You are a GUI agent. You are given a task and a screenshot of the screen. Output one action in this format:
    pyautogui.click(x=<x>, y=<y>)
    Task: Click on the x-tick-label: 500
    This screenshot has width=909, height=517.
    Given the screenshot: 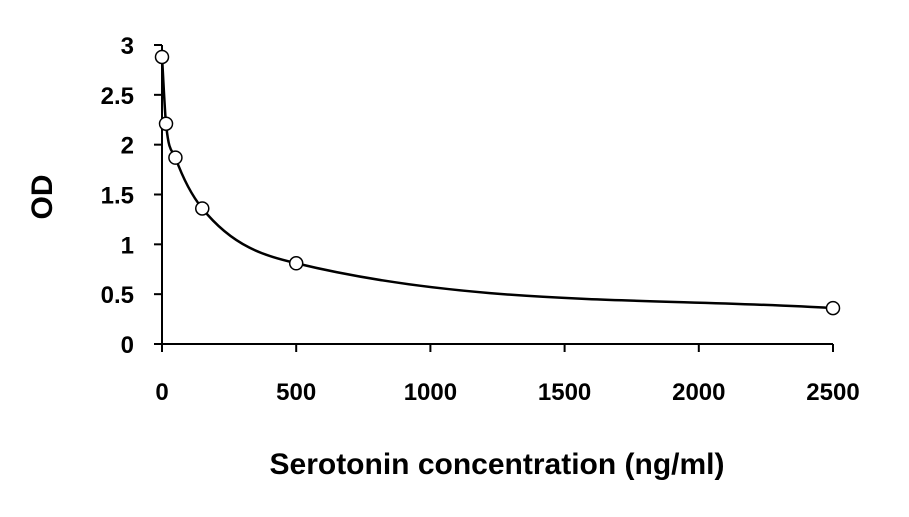 What is the action you would take?
    pyautogui.click(x=296, y=392)
    